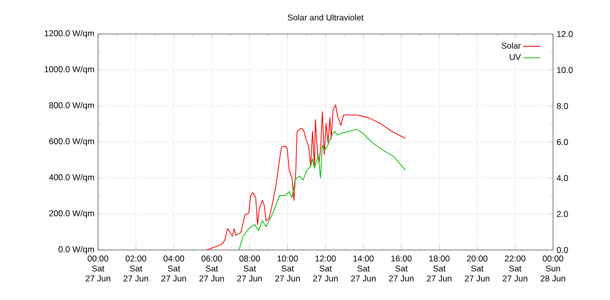  What do you see at coordinates (249, 269) in the screenshot?
I see `x-tick-label: 08:00 Sat 27 Jun` at bounding box center [249, 269].